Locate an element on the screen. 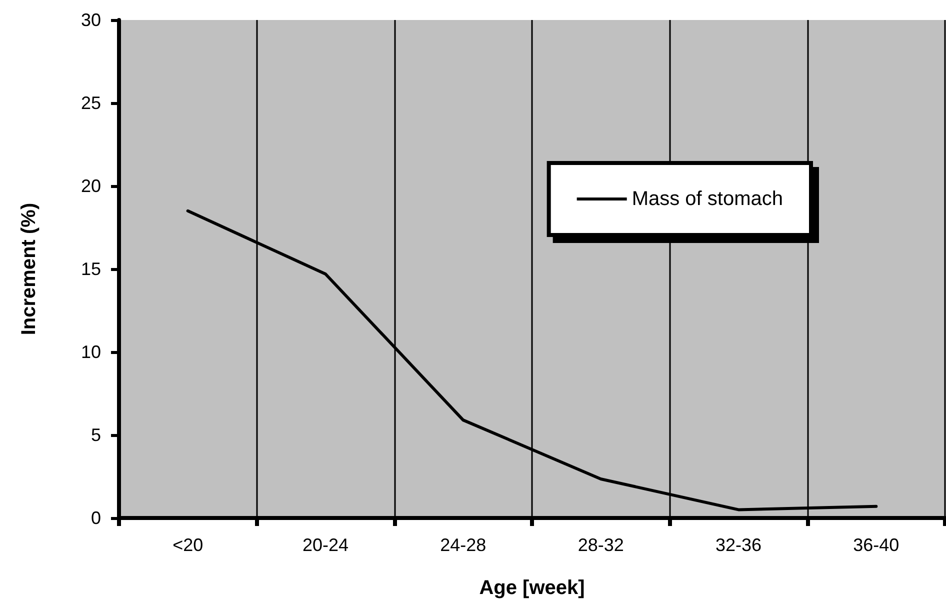 This screenshot has width=946, height=612. y-tick-label: 5 is located at coordinates (95, 435).